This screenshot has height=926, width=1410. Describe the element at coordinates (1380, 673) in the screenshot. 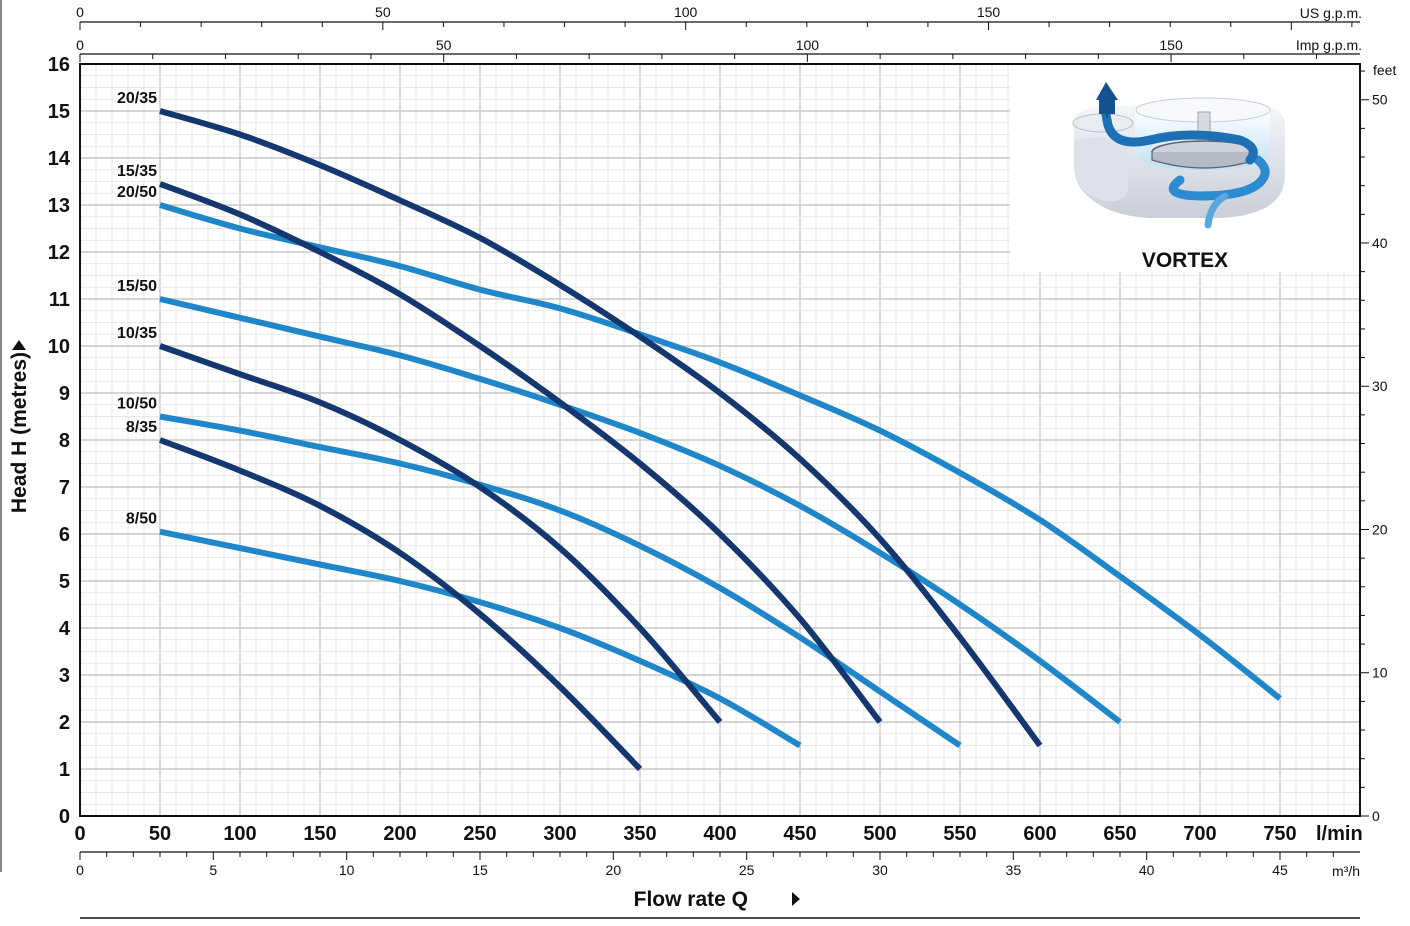

I see `feet-tick-label: 10` at that location.